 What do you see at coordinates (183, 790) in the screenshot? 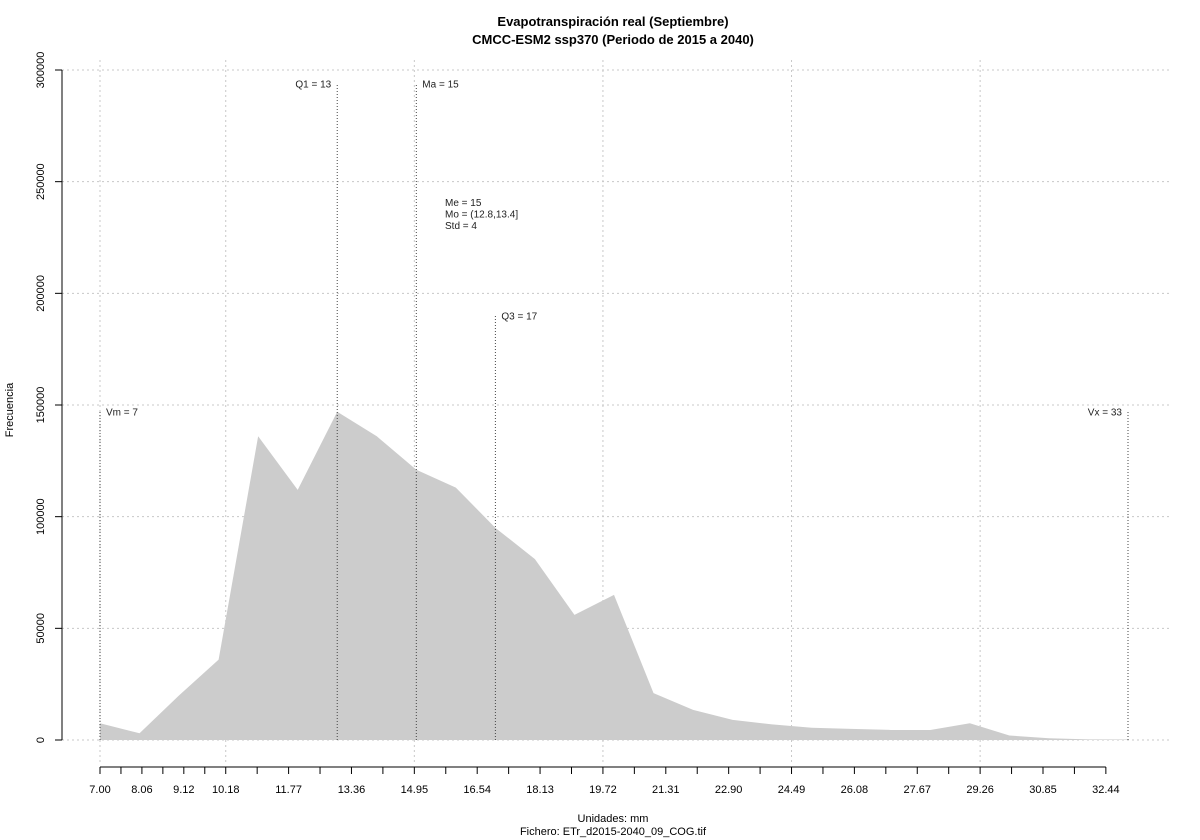
I see `x-tick-label: 9.12` at bounding box center [183, 790].